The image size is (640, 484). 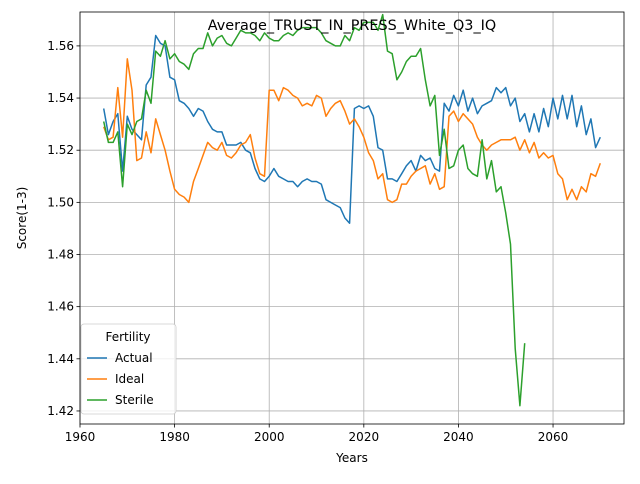 I want to click on x-tick-label: 2020, so click(x=364, y=437).